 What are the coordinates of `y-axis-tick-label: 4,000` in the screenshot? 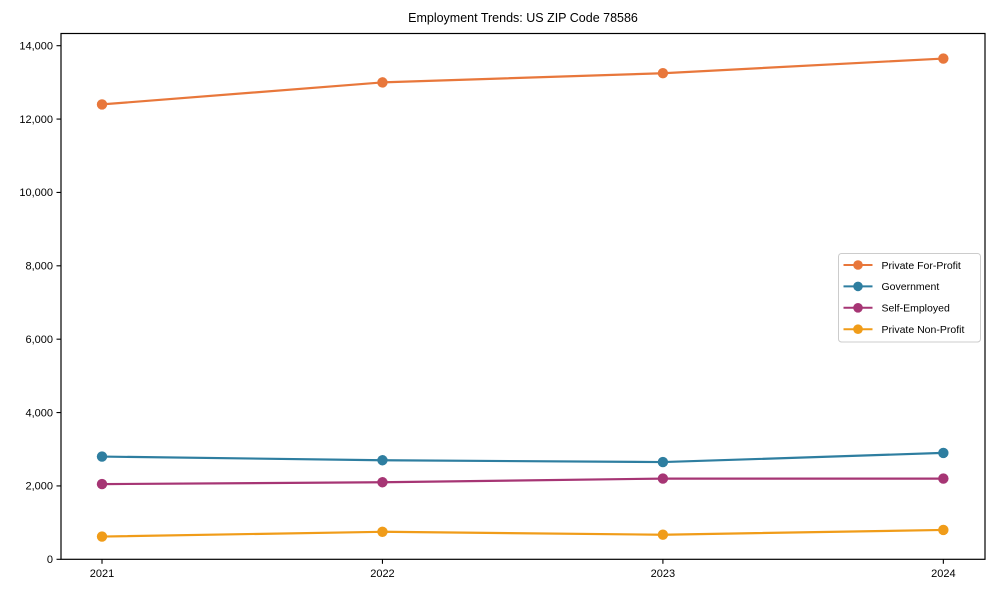 It's located at (39, 413).